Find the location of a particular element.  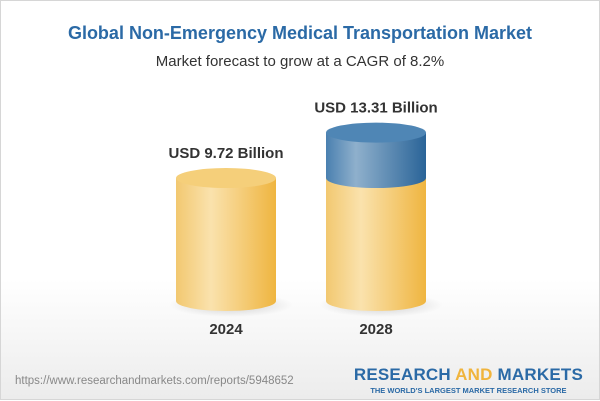

year-label: 2024 is located at coordinates (226, 329).